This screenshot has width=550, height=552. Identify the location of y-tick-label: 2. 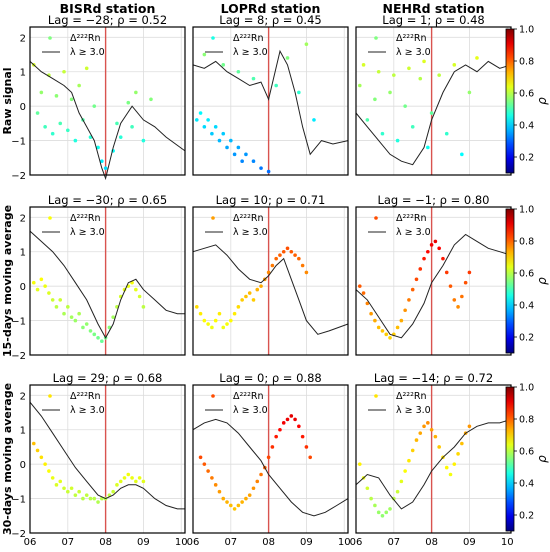
(23, 396).